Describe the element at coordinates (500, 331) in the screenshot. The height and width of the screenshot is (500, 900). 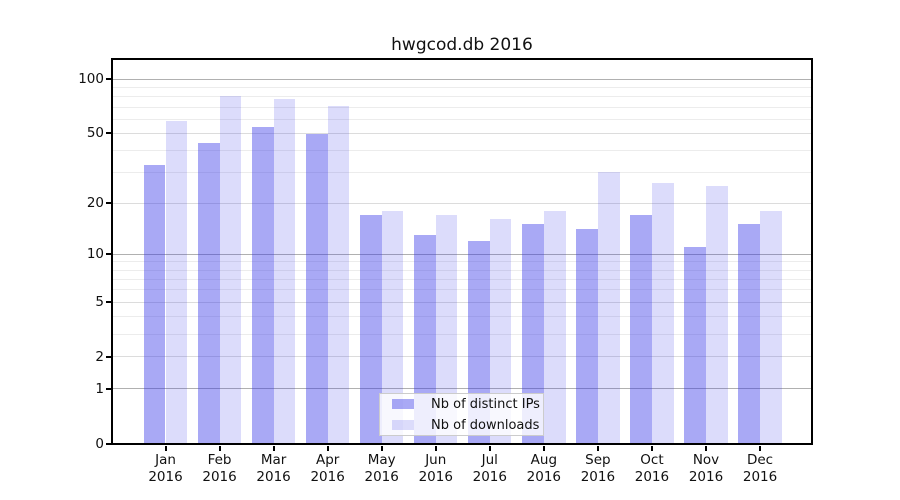
I see `bar-jul-downloads` at that location.